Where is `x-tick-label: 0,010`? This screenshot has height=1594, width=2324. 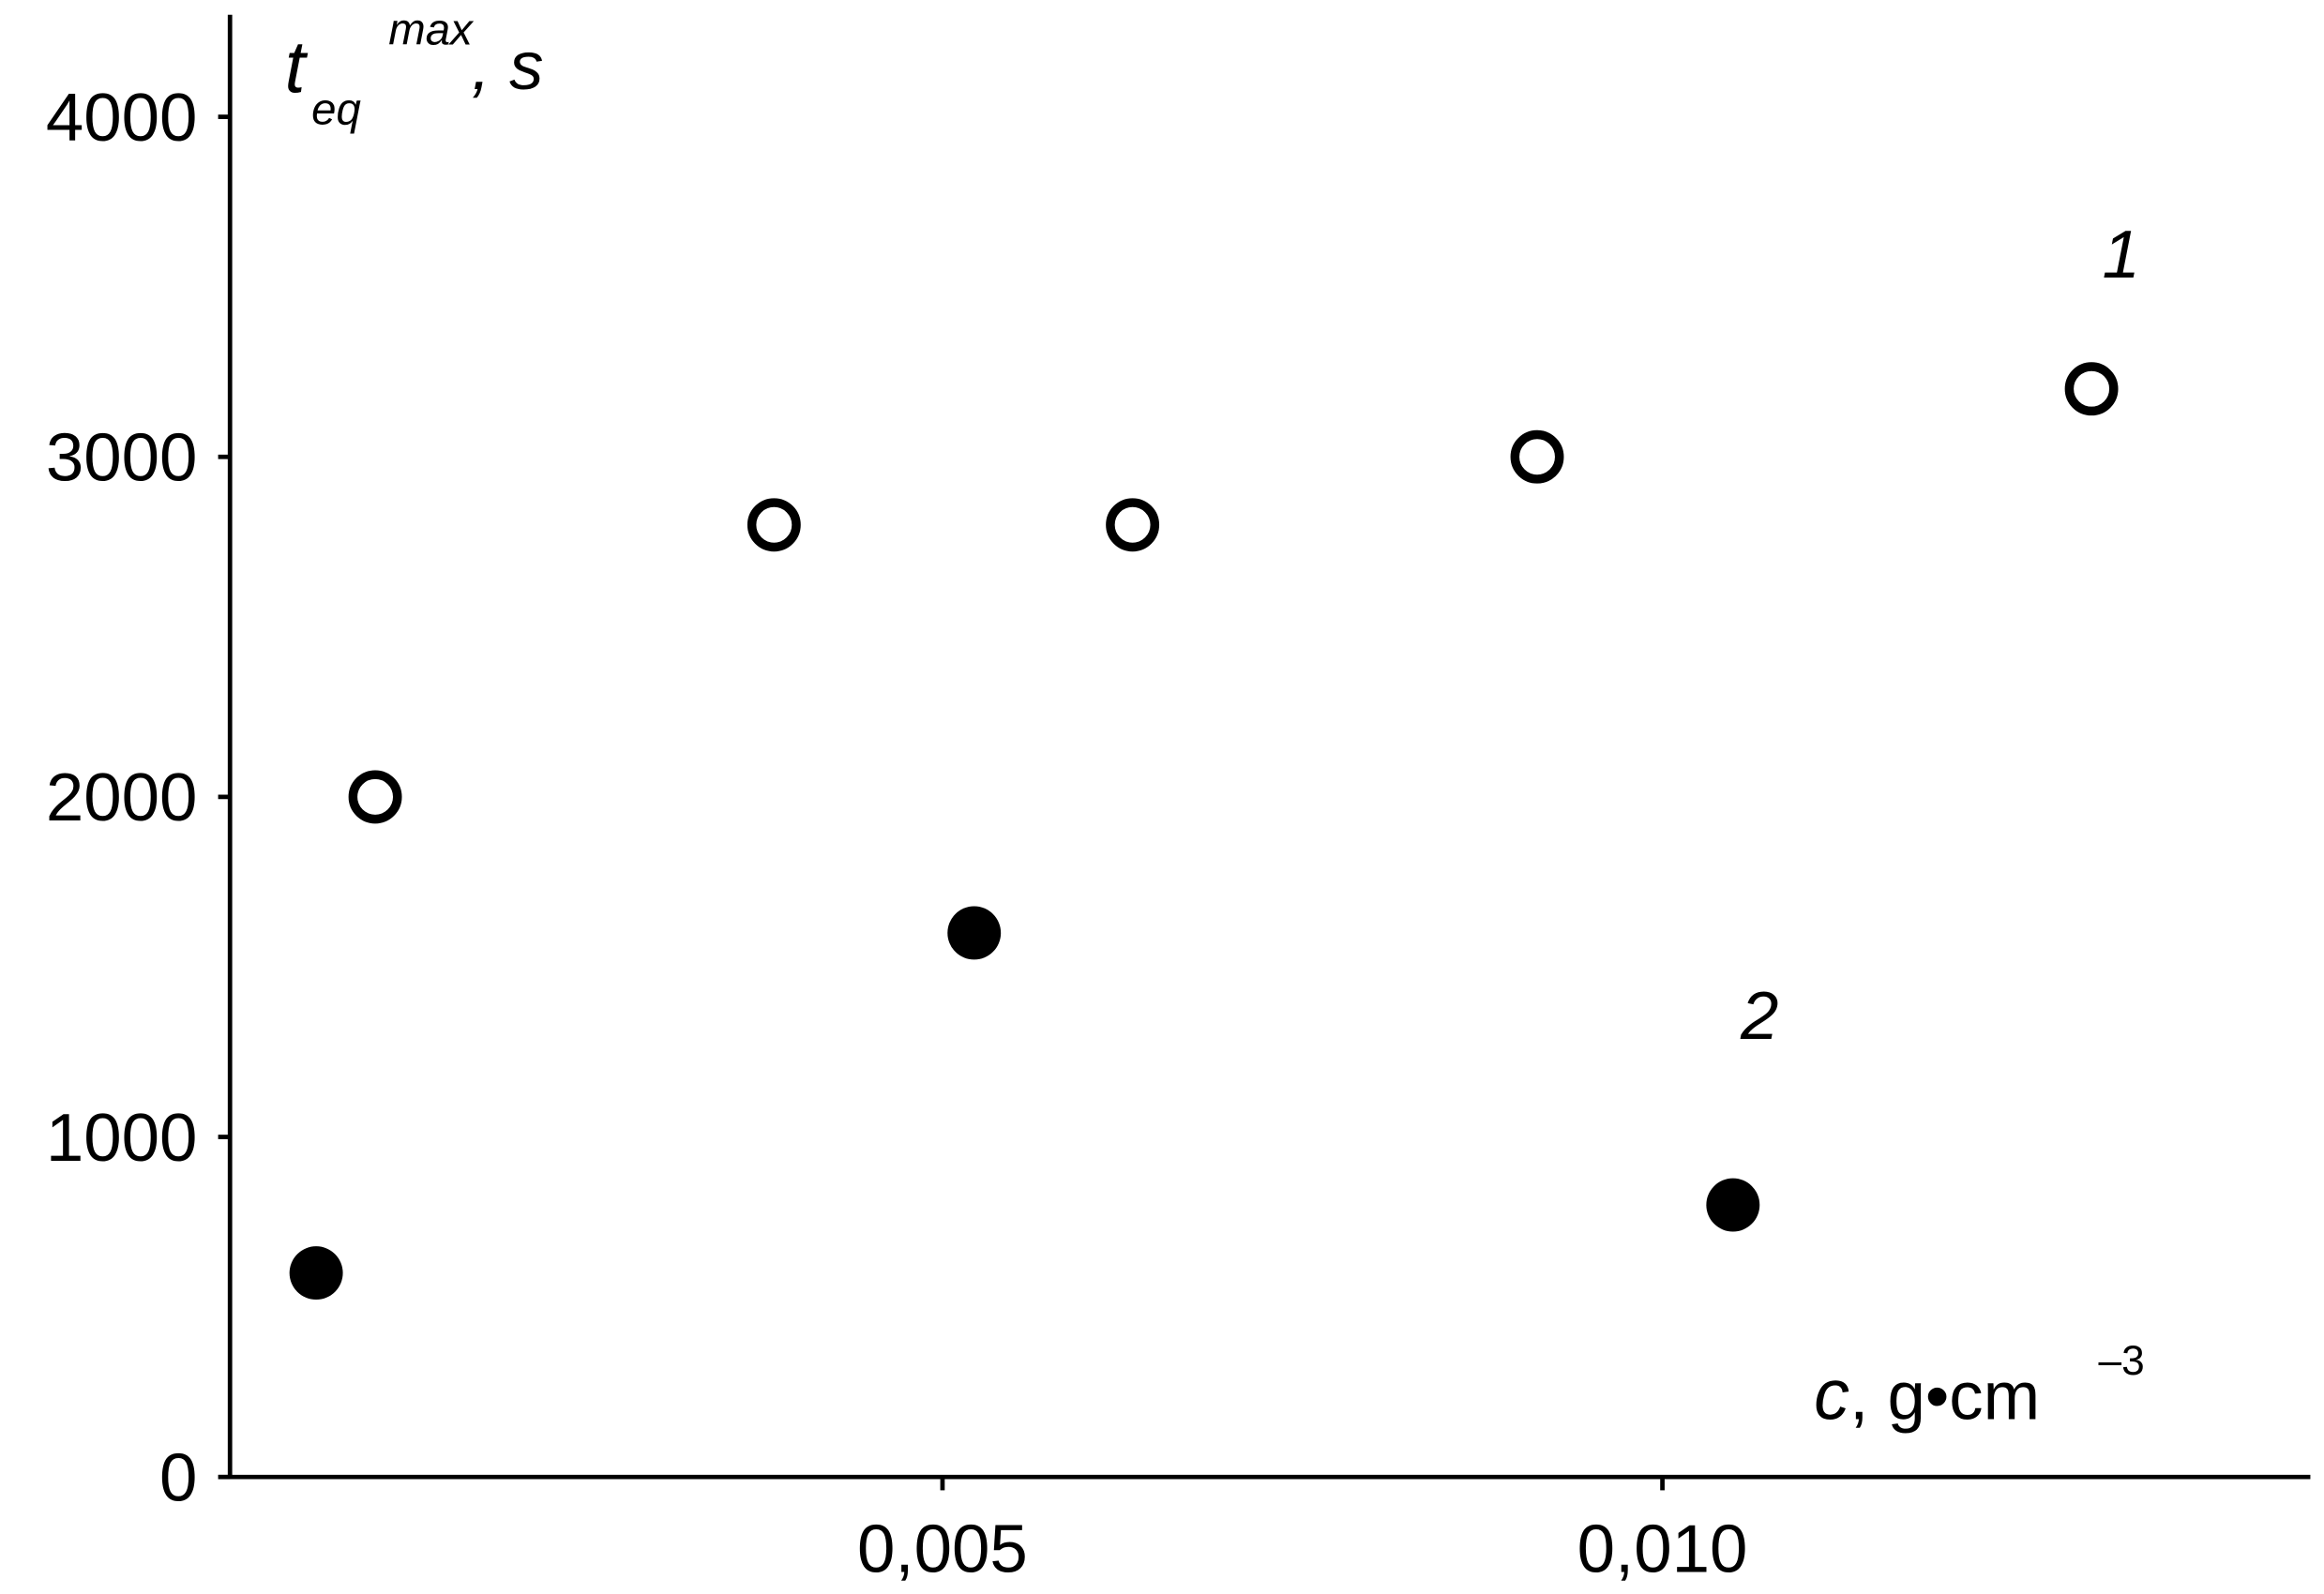 x-tick-label: 0,010 is located at coordinates (1662, 1548).